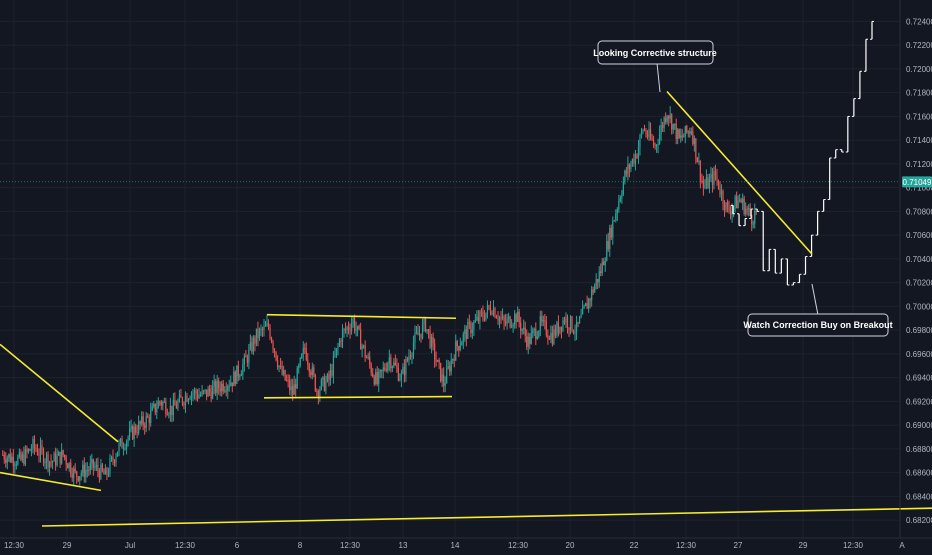  What do you see at coordinates (361, 316) in the screenshot?
I see `trendline-triangle-upper` at bounding box center [361, 316].